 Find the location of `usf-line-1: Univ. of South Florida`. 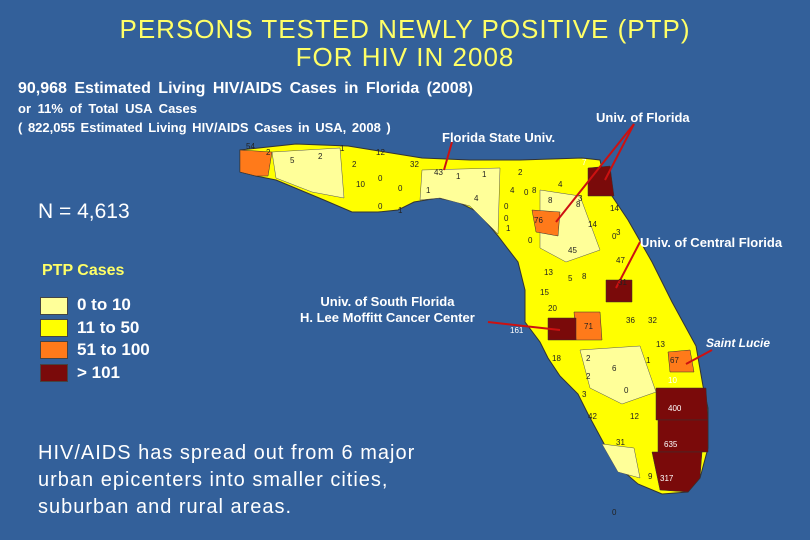

usf-line-1: Univ. of South Florida is located at coordinates (387, 301).